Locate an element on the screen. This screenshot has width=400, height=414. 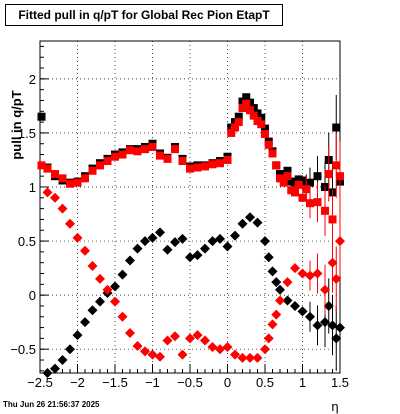
x-axis-label: η is located at coordinates (334, 406).